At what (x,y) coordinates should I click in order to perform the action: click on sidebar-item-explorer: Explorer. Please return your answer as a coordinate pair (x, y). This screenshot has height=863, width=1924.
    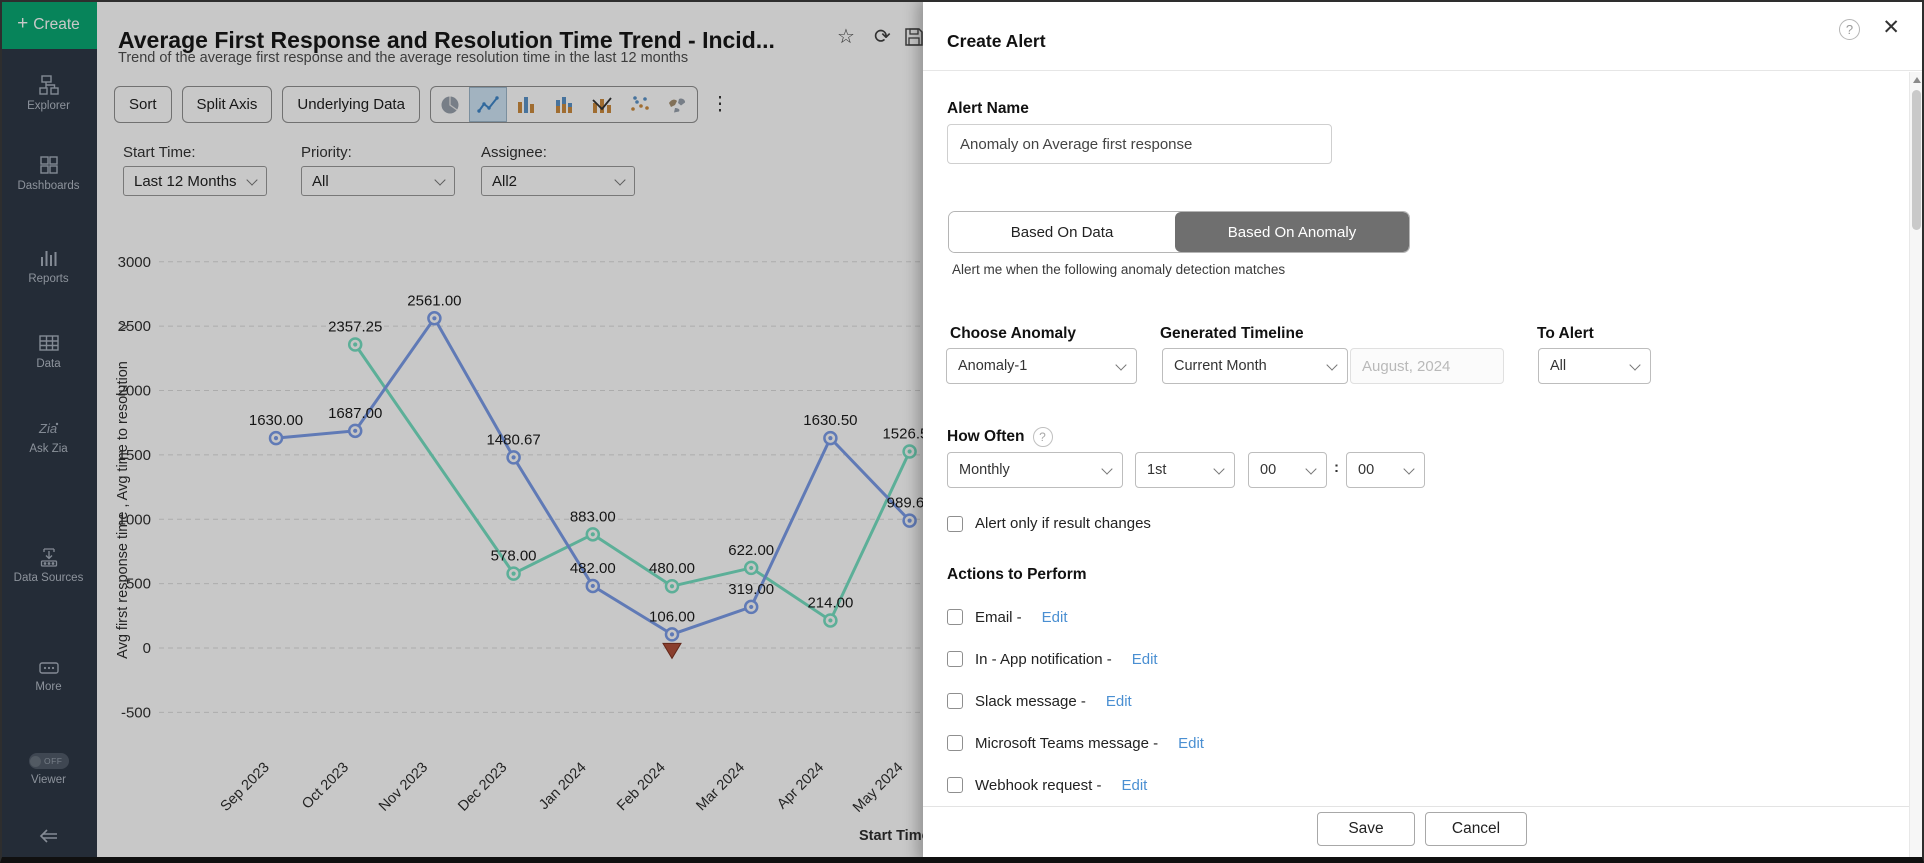
    Looking at the image, I should click on (48, 93).